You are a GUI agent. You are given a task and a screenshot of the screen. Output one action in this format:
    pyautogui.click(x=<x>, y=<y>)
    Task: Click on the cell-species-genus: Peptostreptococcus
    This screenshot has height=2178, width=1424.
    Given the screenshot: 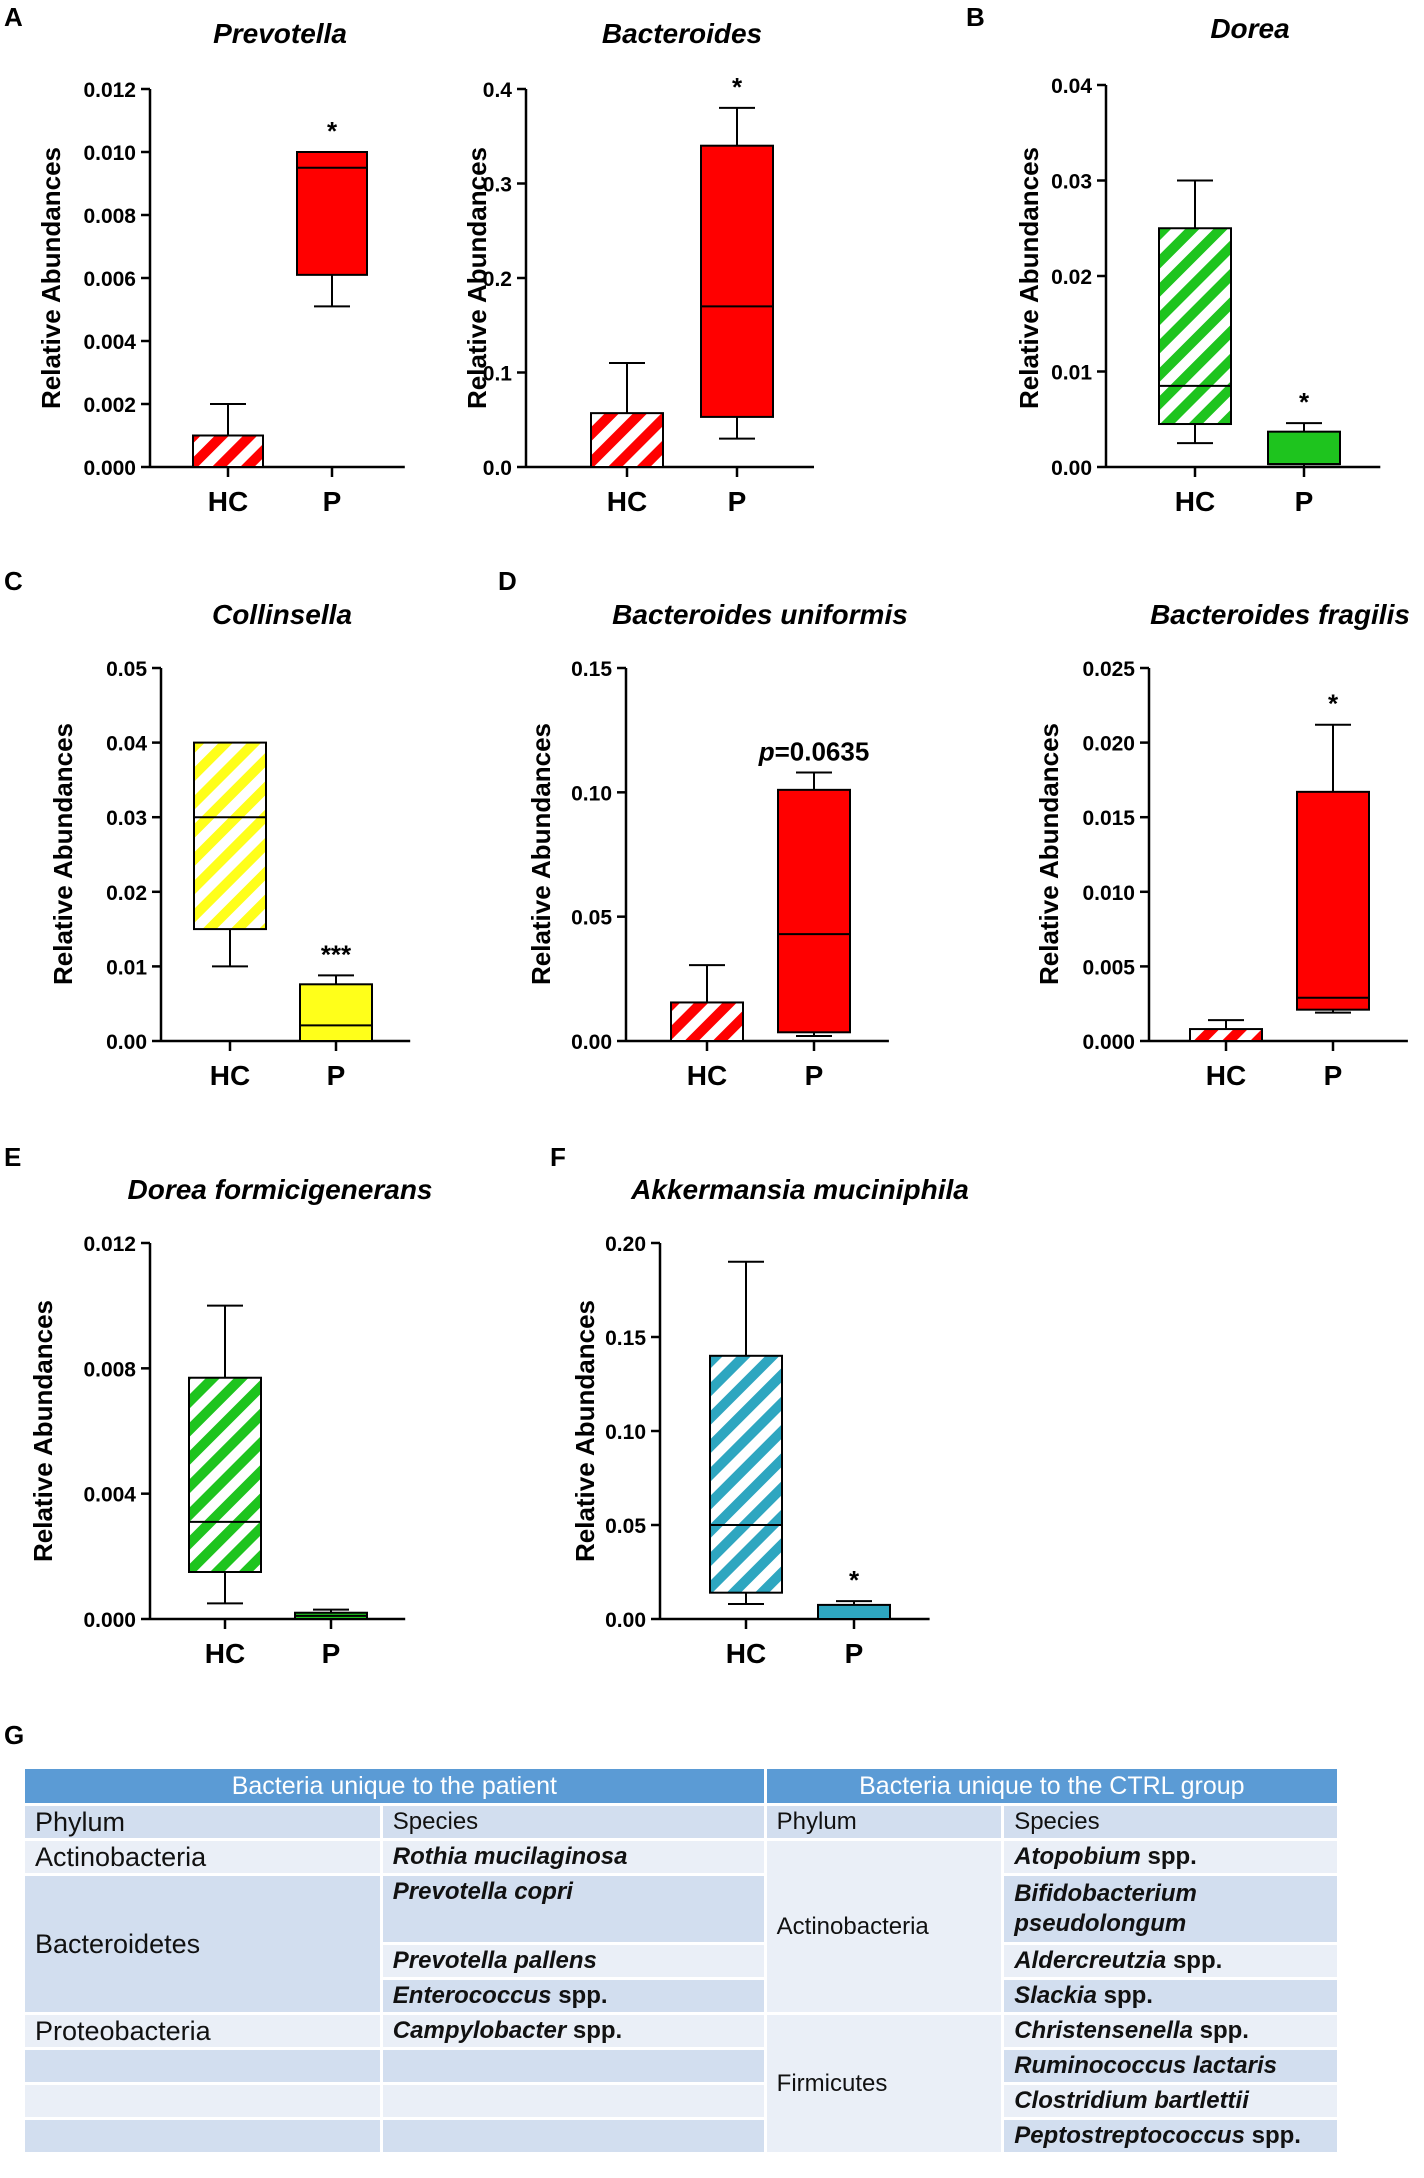 What is the action you would take?
    pyautogui.click(x=1129, y=2135)
    